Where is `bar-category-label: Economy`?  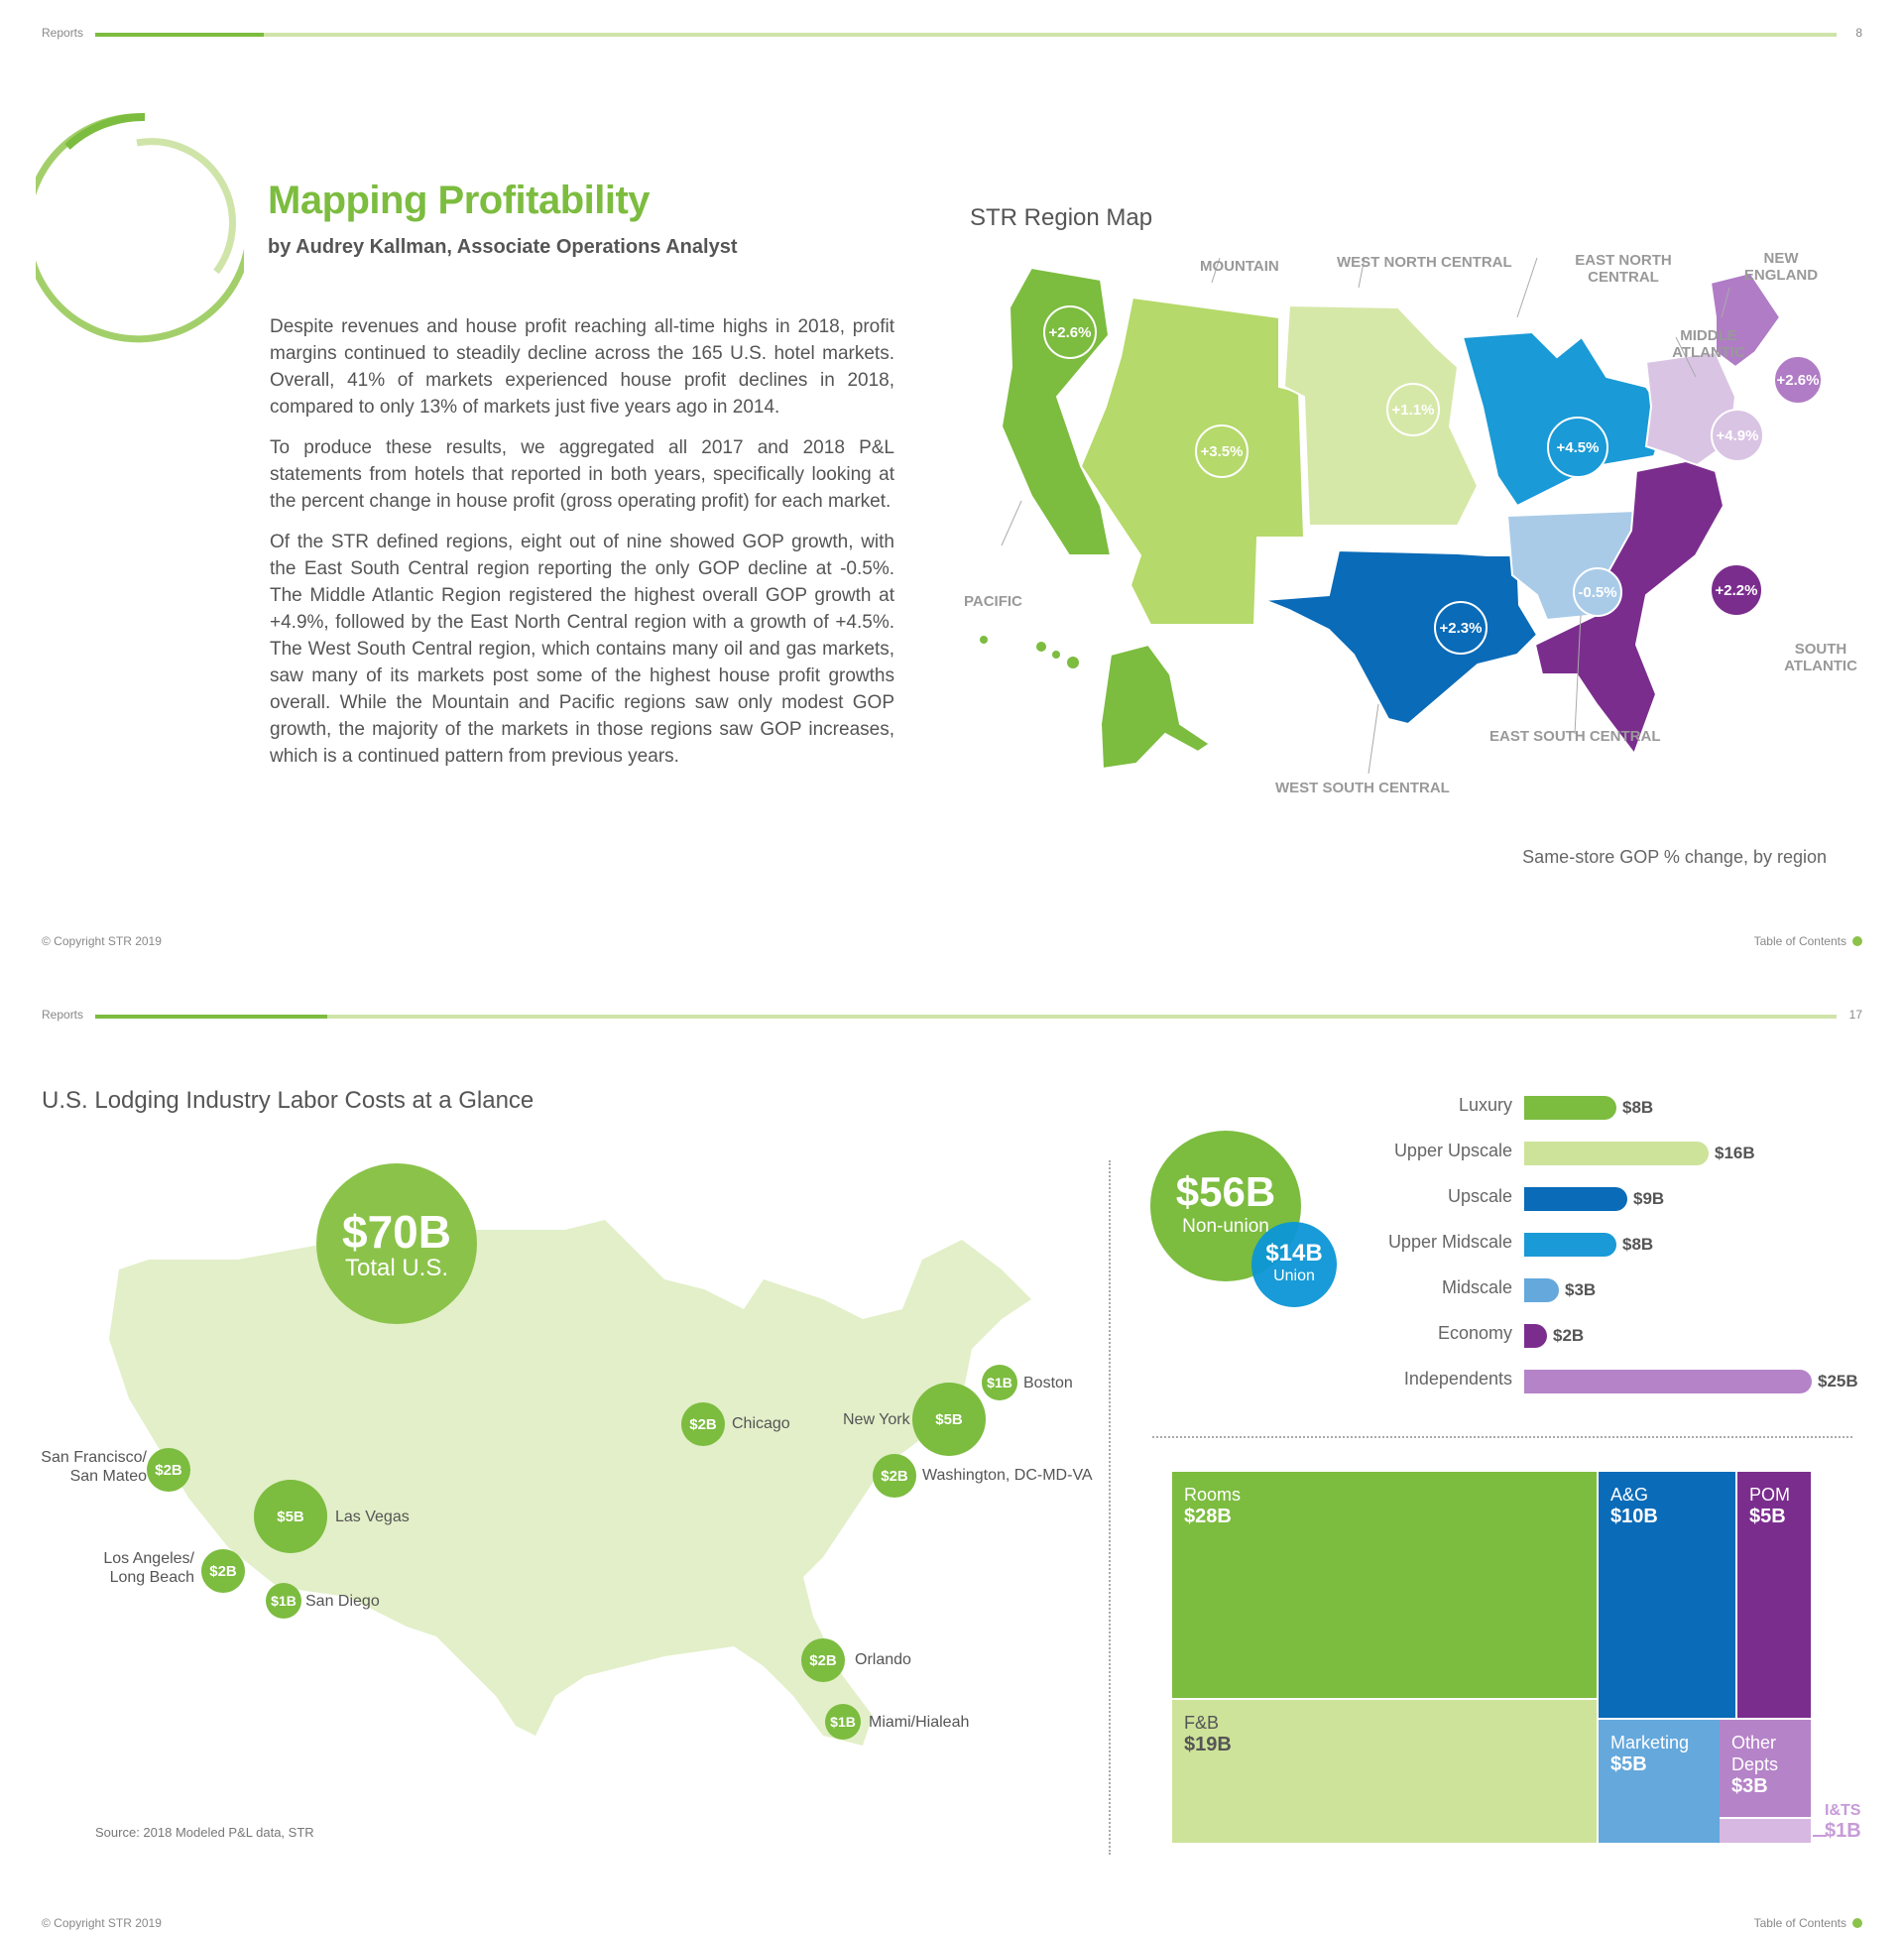
bar-category-label: Economy is located at coordinates (1474, 1333).